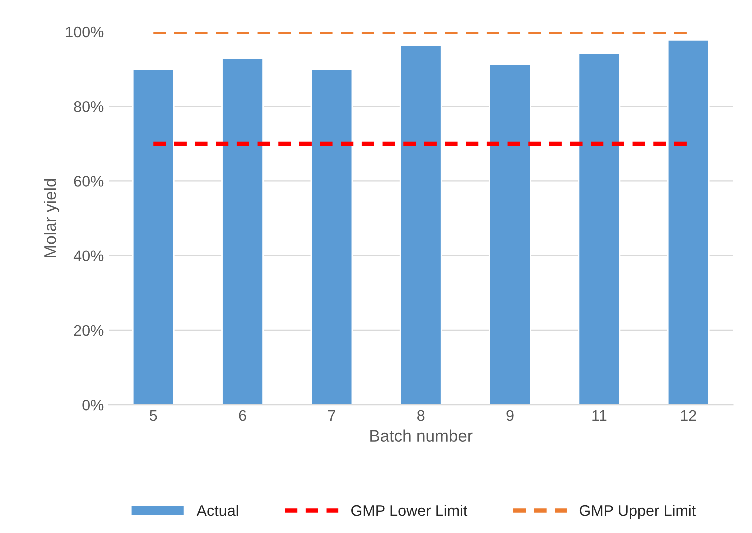 The width and height of the screenshot is (752, 533). I want to click on y-tick-label: 20%, so click(89, 330).